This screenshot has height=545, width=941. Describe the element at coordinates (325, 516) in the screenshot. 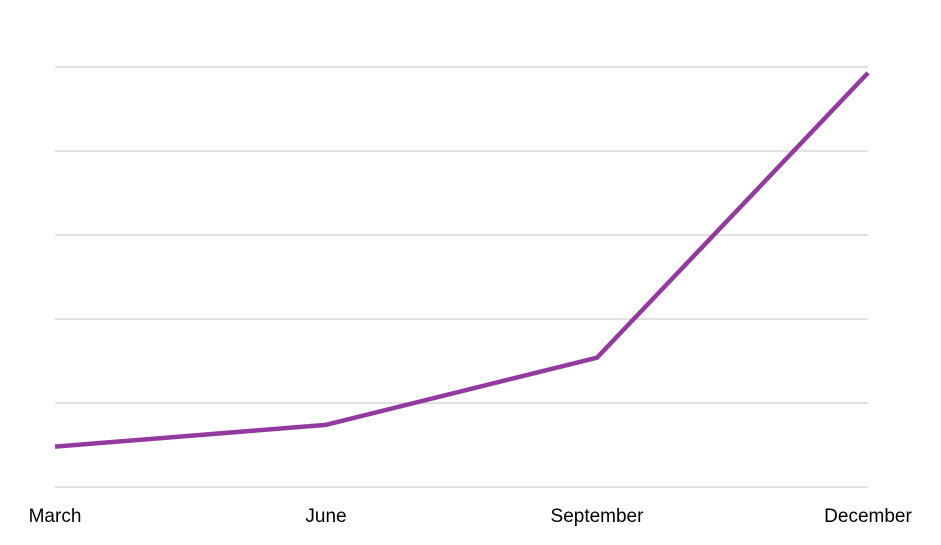

I see `x-tick-label: June` at that location.